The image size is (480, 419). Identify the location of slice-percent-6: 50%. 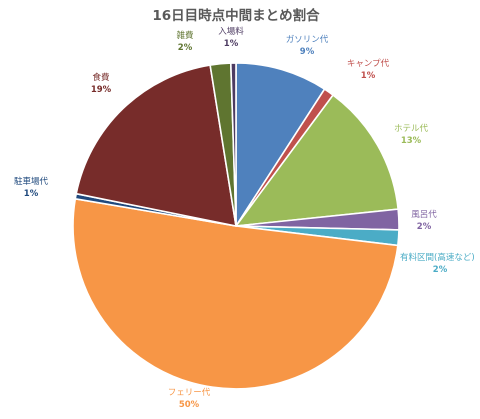
(189, 405).